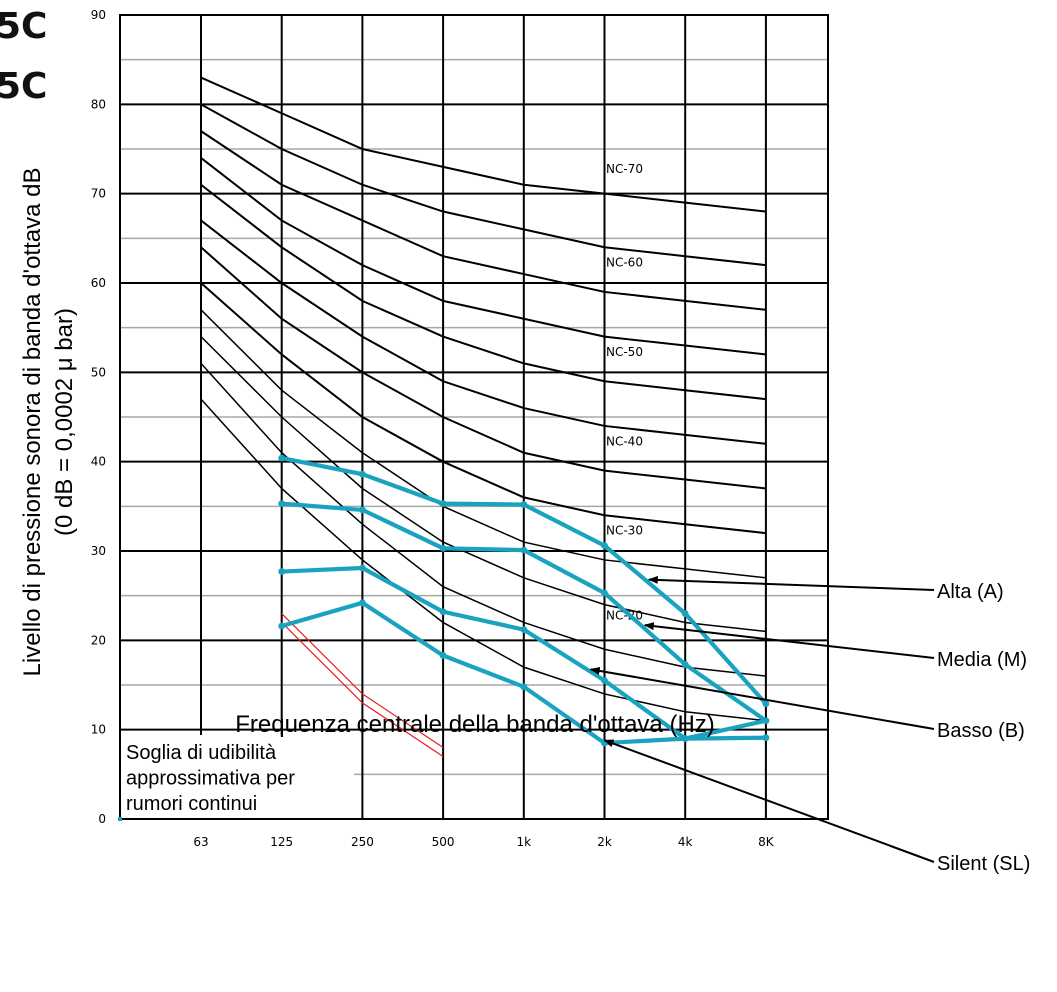 This screenshot has height=992, width=1057. I want to click on x-tick-label: 8K, so click(766, 842).